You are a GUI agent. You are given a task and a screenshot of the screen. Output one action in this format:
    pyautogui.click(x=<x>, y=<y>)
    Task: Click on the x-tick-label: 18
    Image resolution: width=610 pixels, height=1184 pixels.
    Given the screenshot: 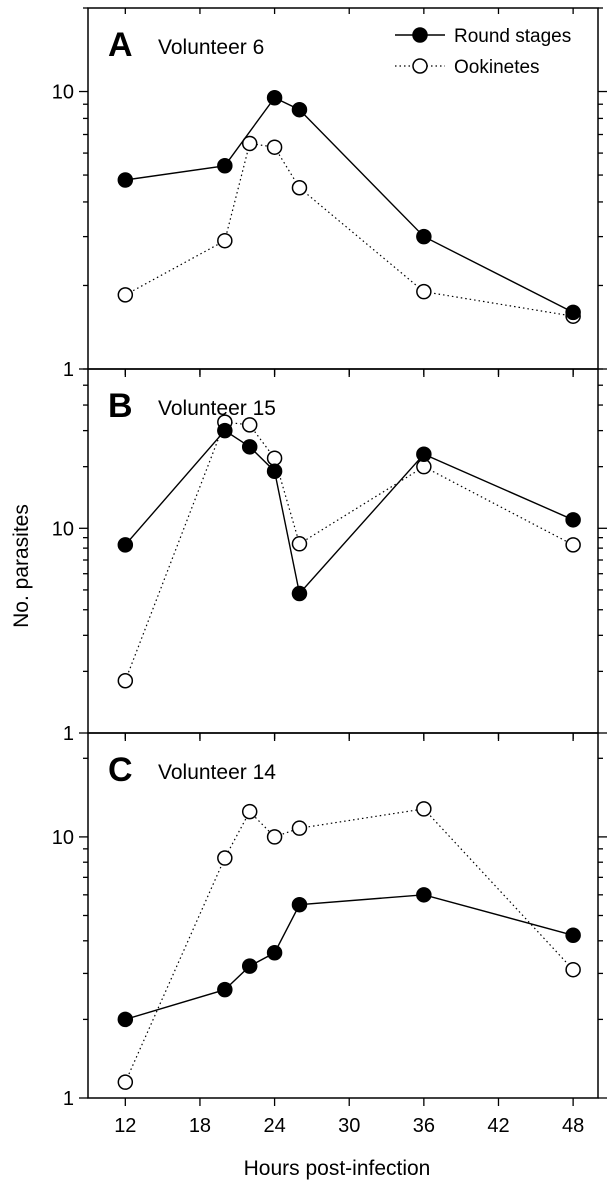 What is the action you would take?
    pyautogui.click(x=200, y=1126)
    